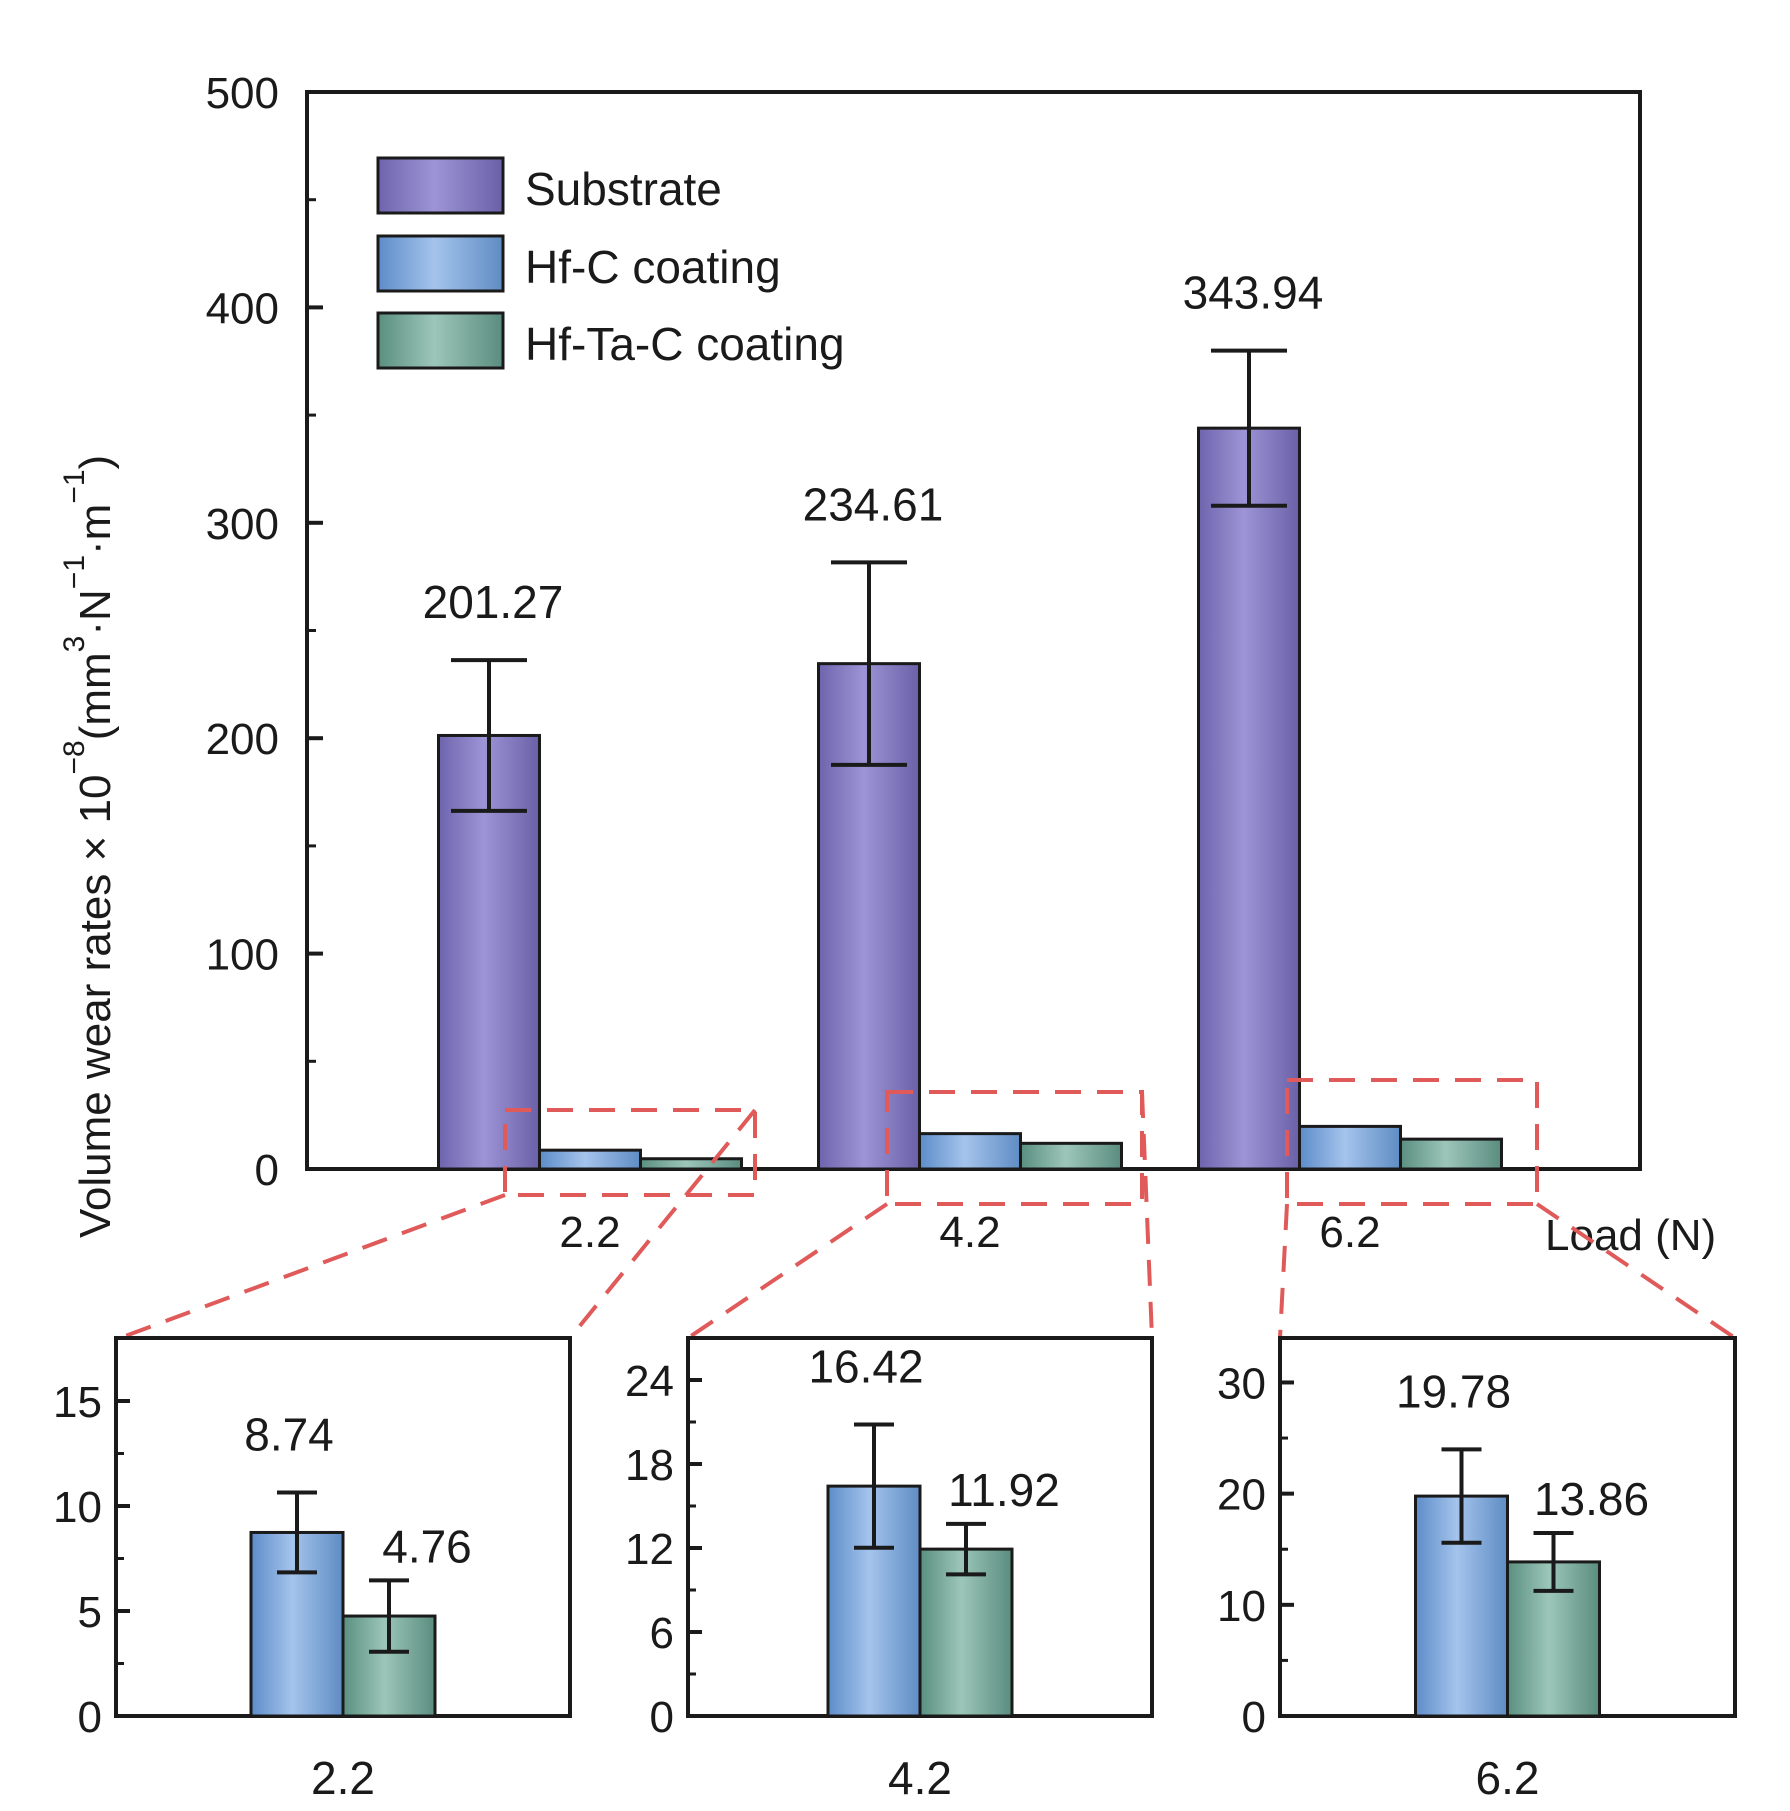 The image size is (1790, 1811). What do you see at coordinates (312, 1570) in the screenshot?
I see `inset-chart-2.2: 0 5 10 15 2.2 8.74 4.76` at bounding box center [312, 1570].